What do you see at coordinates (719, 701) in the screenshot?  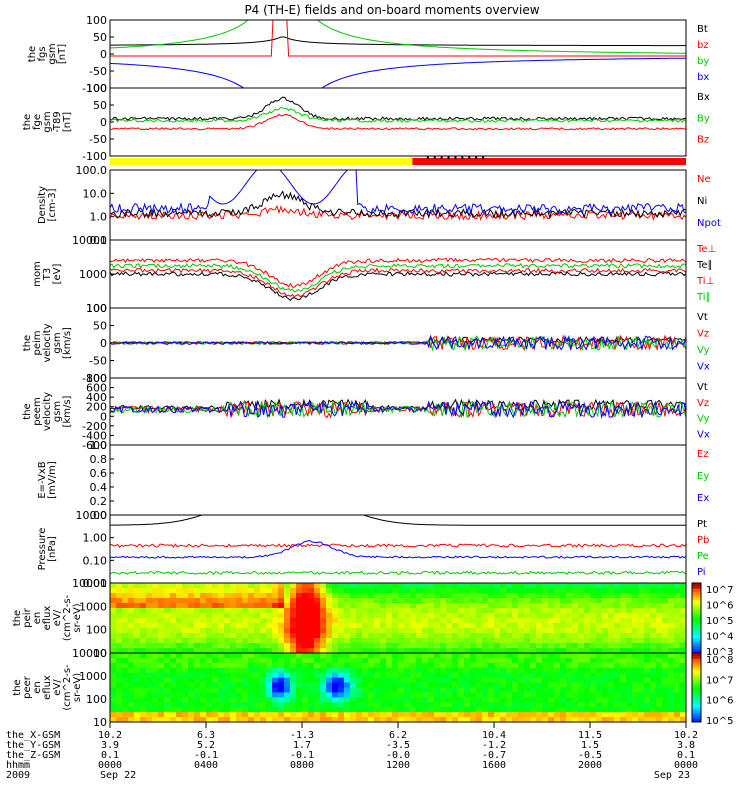 I see `colorbar-label: 10^6` at bounding box center [719, 701].